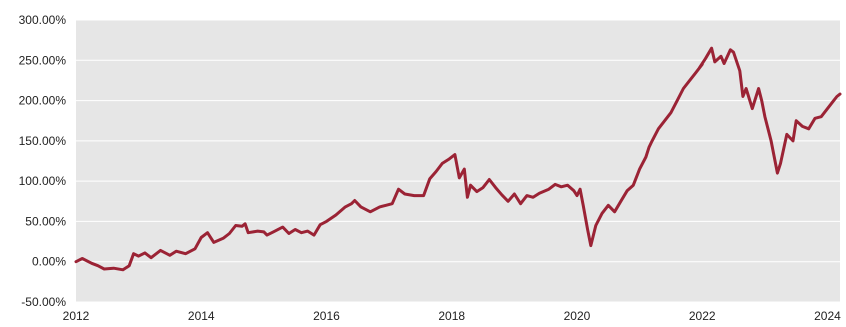 Image resolution: width=846 pixels, height=327 pixels. I want to click on x-tick-label: 2024, so click(827, 316).